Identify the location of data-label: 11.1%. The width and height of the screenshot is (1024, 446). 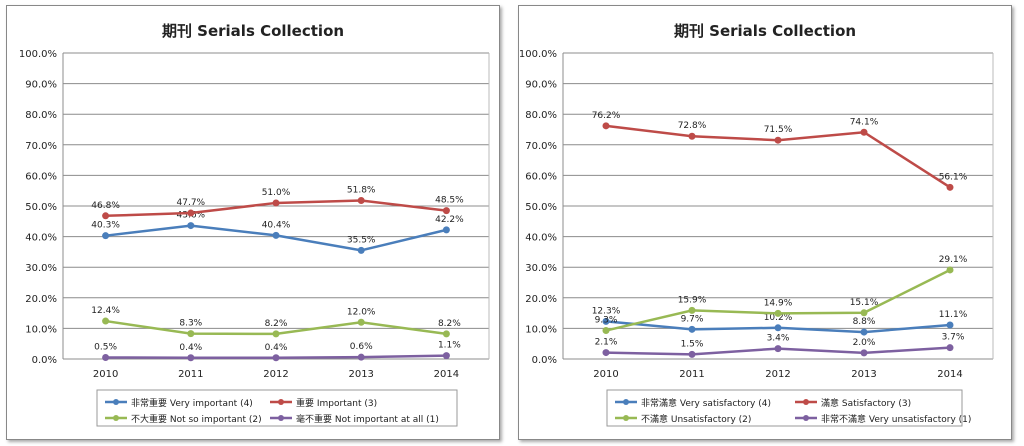
(953, 315).